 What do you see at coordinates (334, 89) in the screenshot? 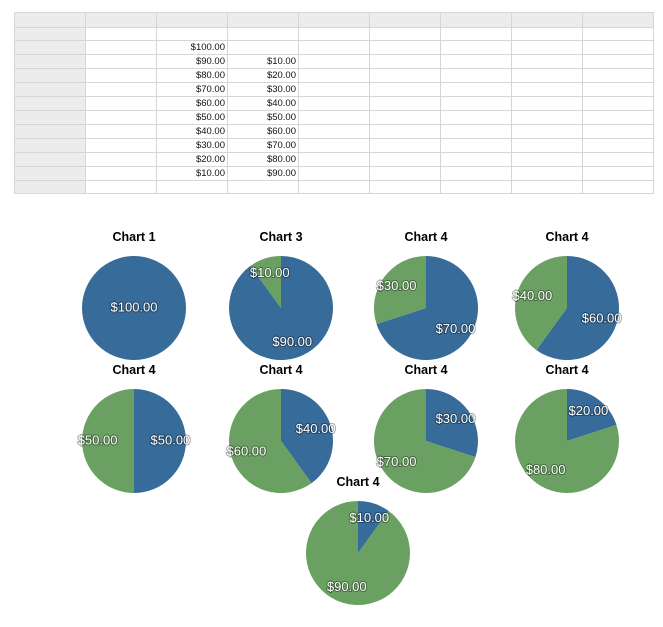
I see `table-row: $70.00 $30.00` at bounding box center [334, 89].